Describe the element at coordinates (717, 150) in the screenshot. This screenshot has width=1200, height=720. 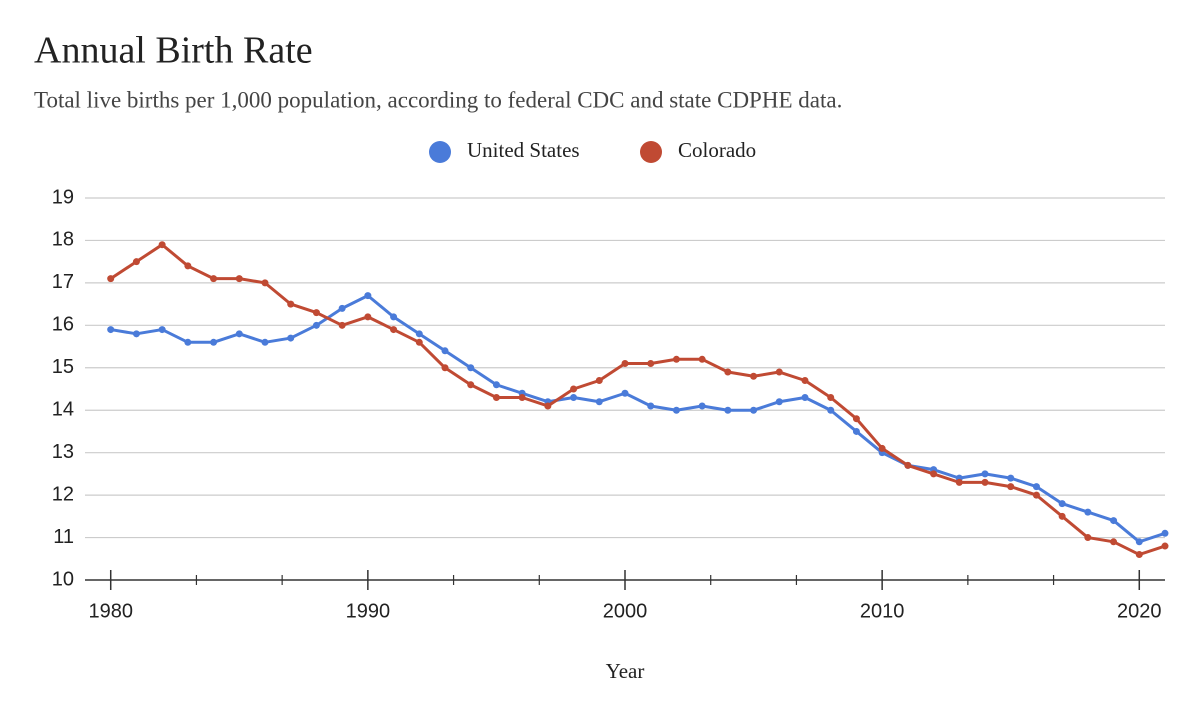
I see `legend-label: Colorado` at that location.